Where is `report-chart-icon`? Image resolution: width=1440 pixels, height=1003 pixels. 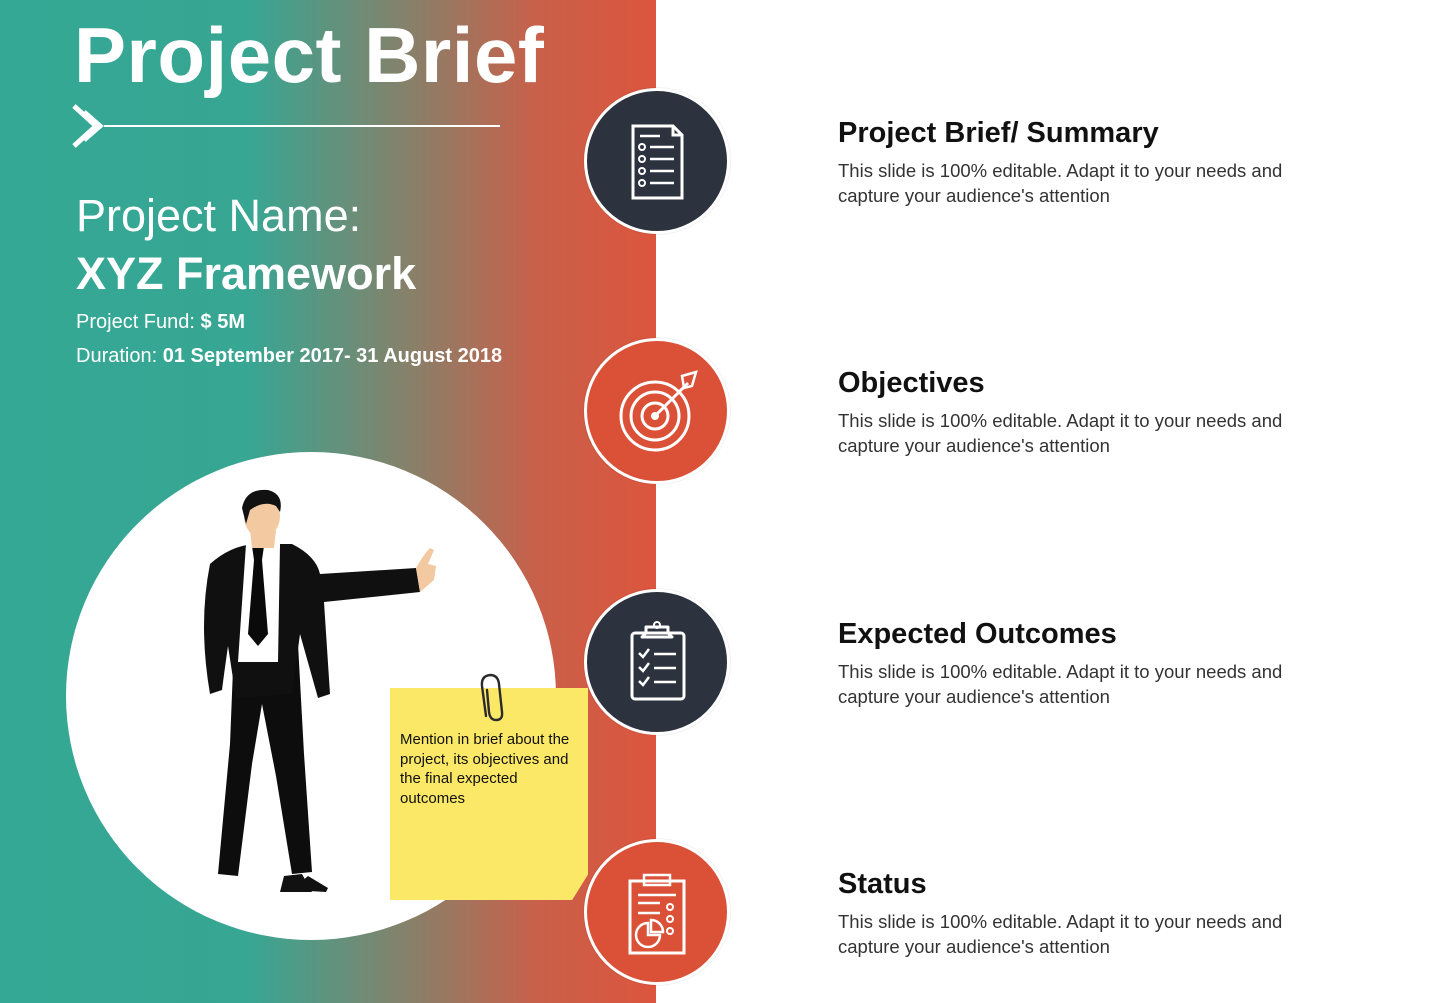 report-chart-icon is located at coordinates (657, 914).